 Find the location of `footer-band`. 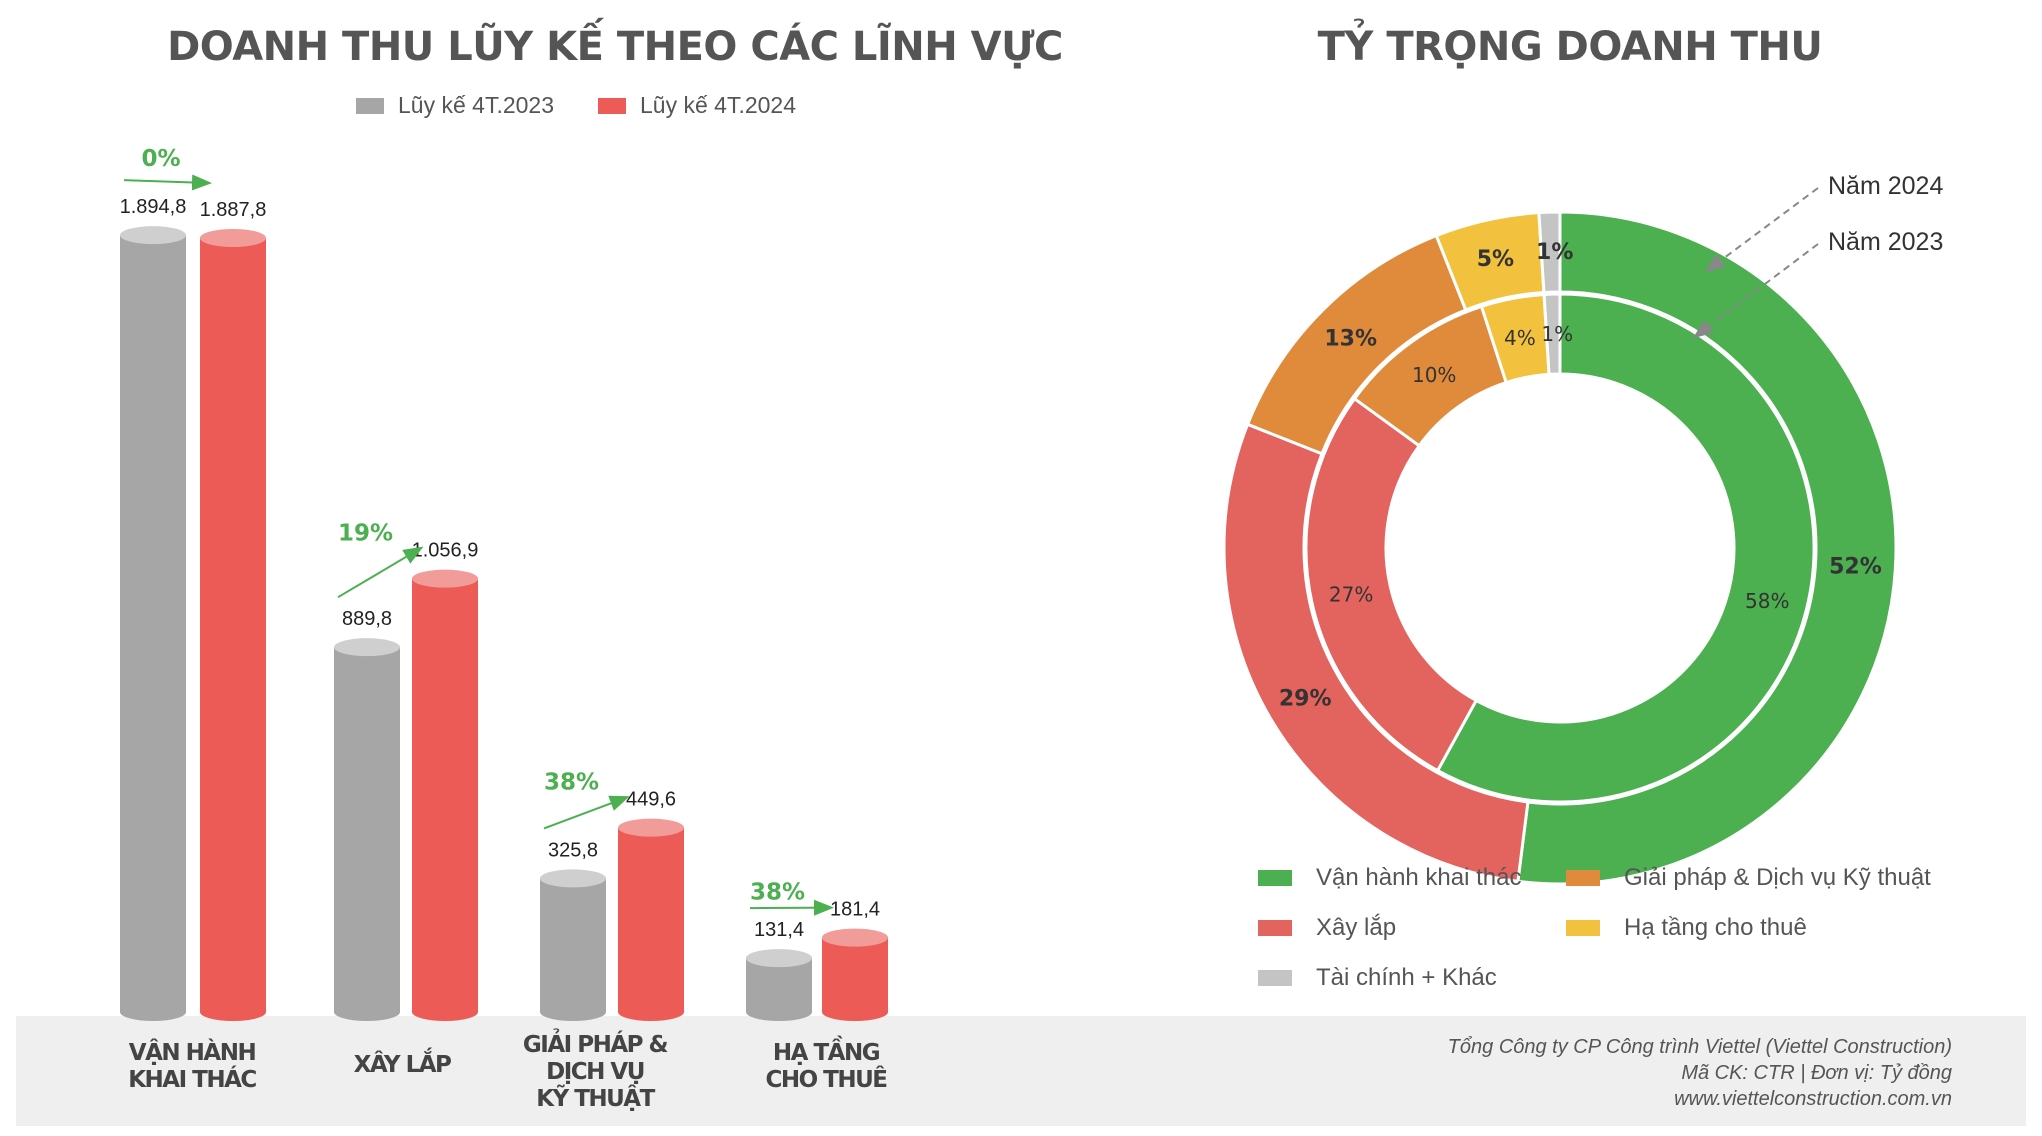

footer-band is located at coordinates (1021, 1071).